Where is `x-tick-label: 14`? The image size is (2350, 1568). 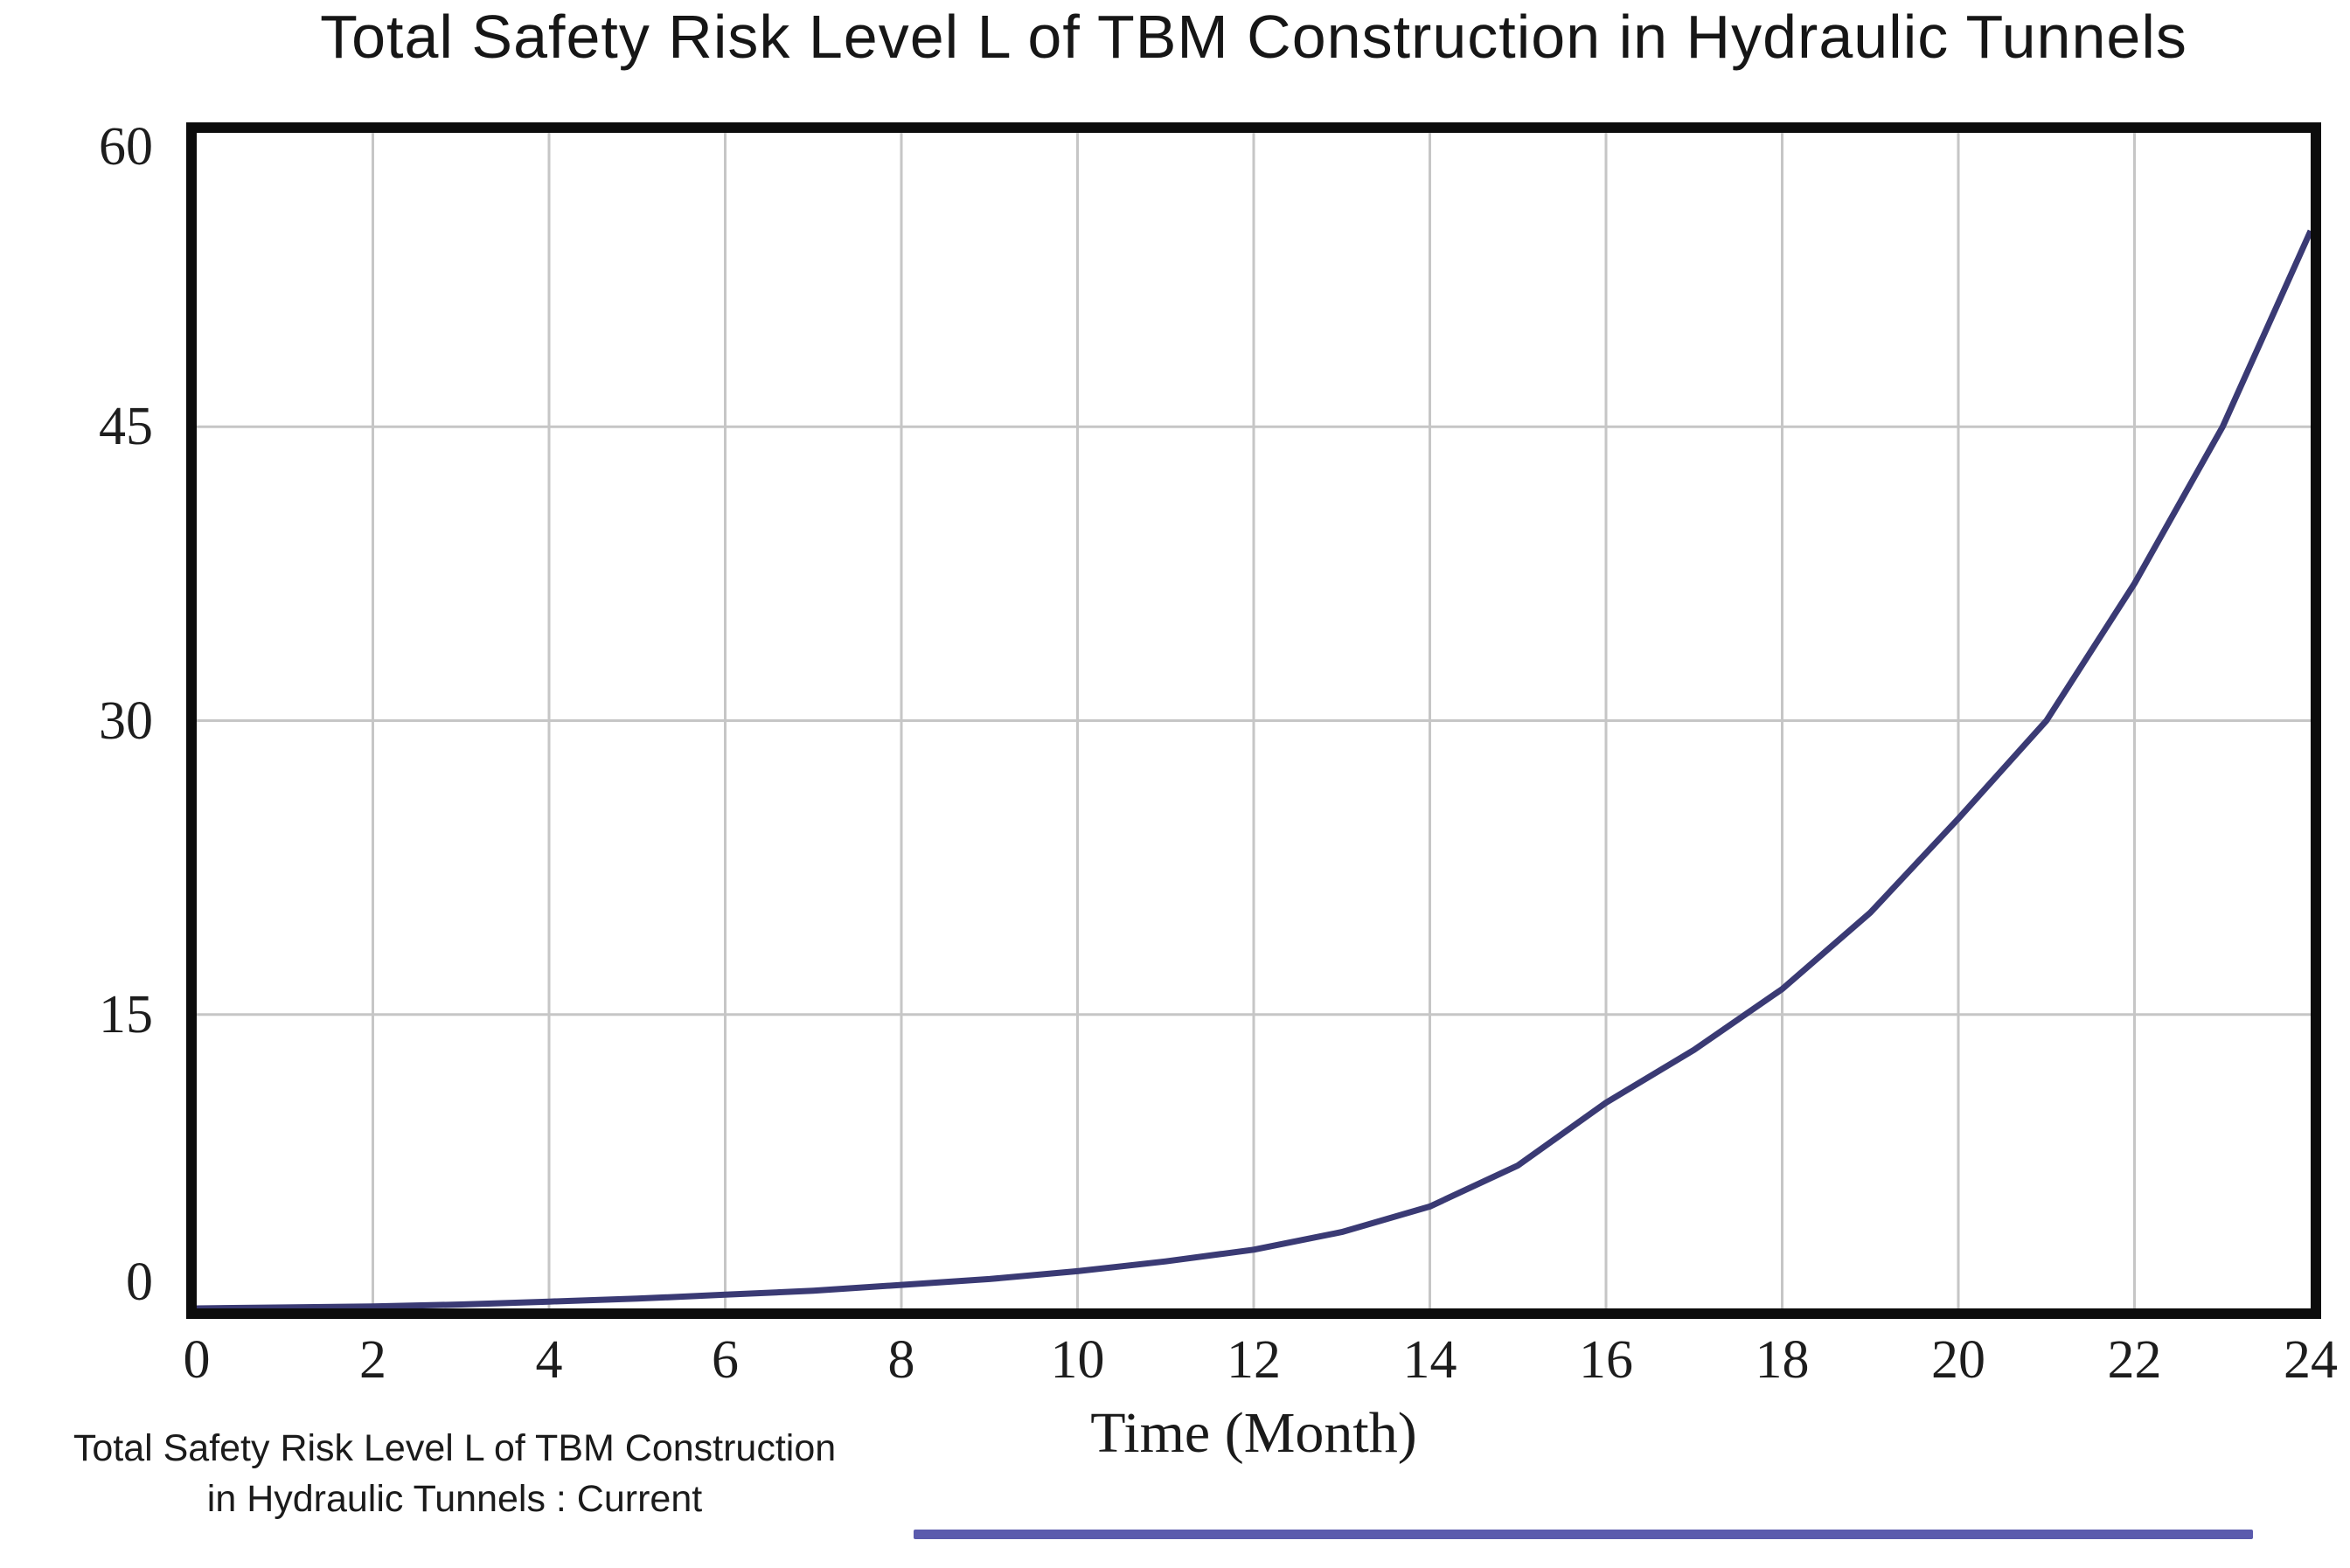
x-tick-label: 14 is located at coordinates (1429, 1360).